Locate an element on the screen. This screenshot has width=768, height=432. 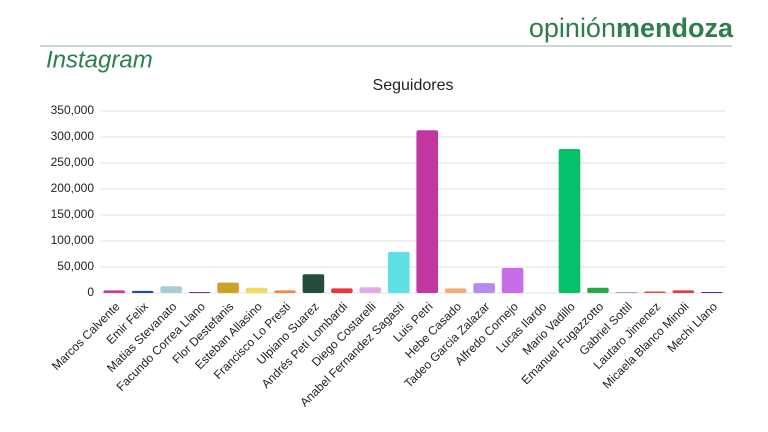
y-tick-label: 250,000 is located at coordinates (73, 162).